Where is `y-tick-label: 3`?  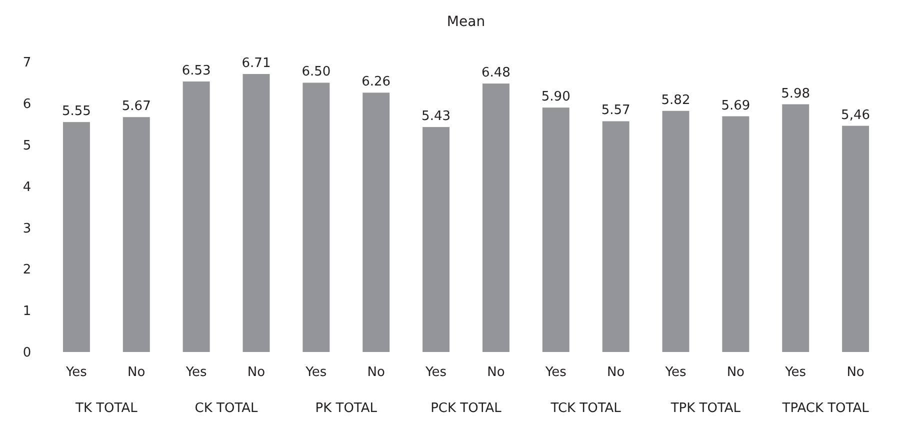 y-tick-label: 3 is located at coordinates (27, 228).